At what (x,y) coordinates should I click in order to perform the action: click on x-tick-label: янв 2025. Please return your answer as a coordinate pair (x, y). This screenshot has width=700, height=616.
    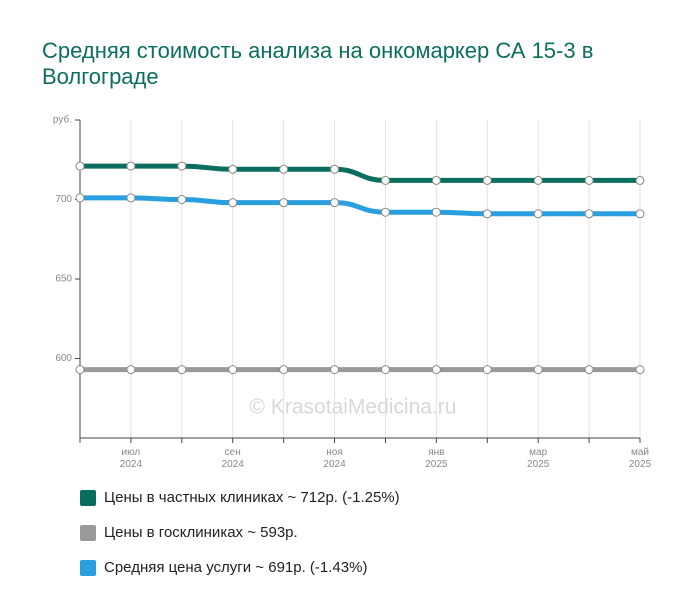
    Looking at the image, I should click on (436, 458).